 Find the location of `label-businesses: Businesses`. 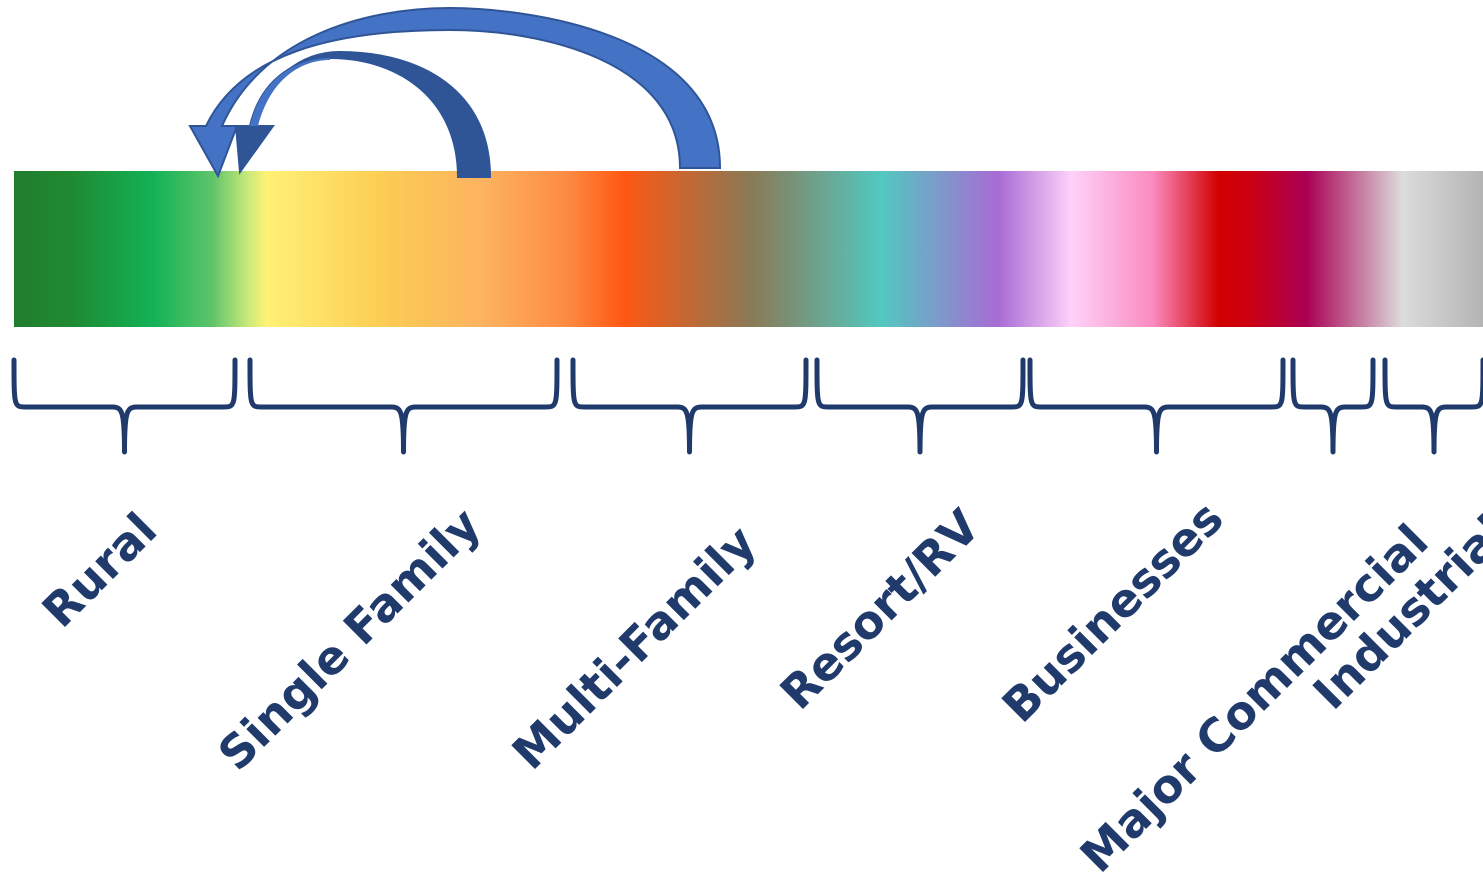

label-businesses: Businesses is located at coordinates (1113, 612).